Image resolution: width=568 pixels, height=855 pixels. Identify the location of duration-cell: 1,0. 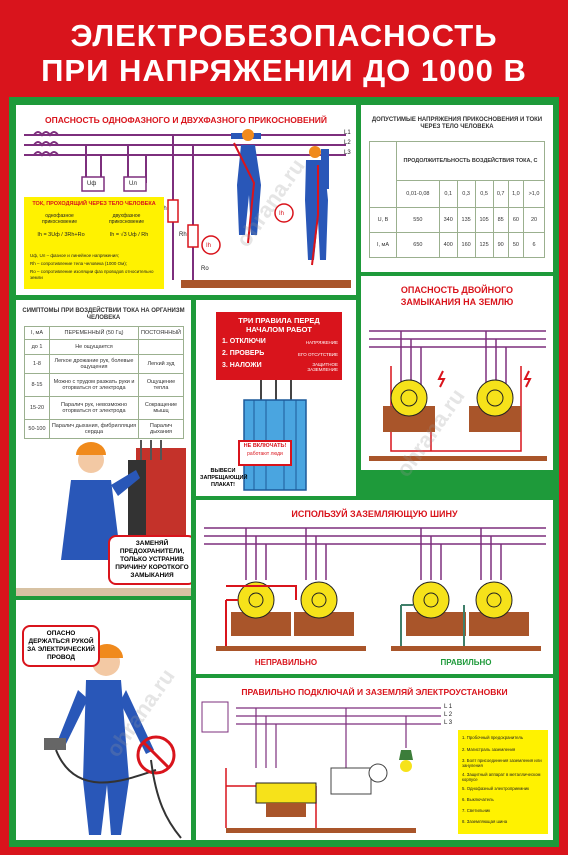
(516, 194).